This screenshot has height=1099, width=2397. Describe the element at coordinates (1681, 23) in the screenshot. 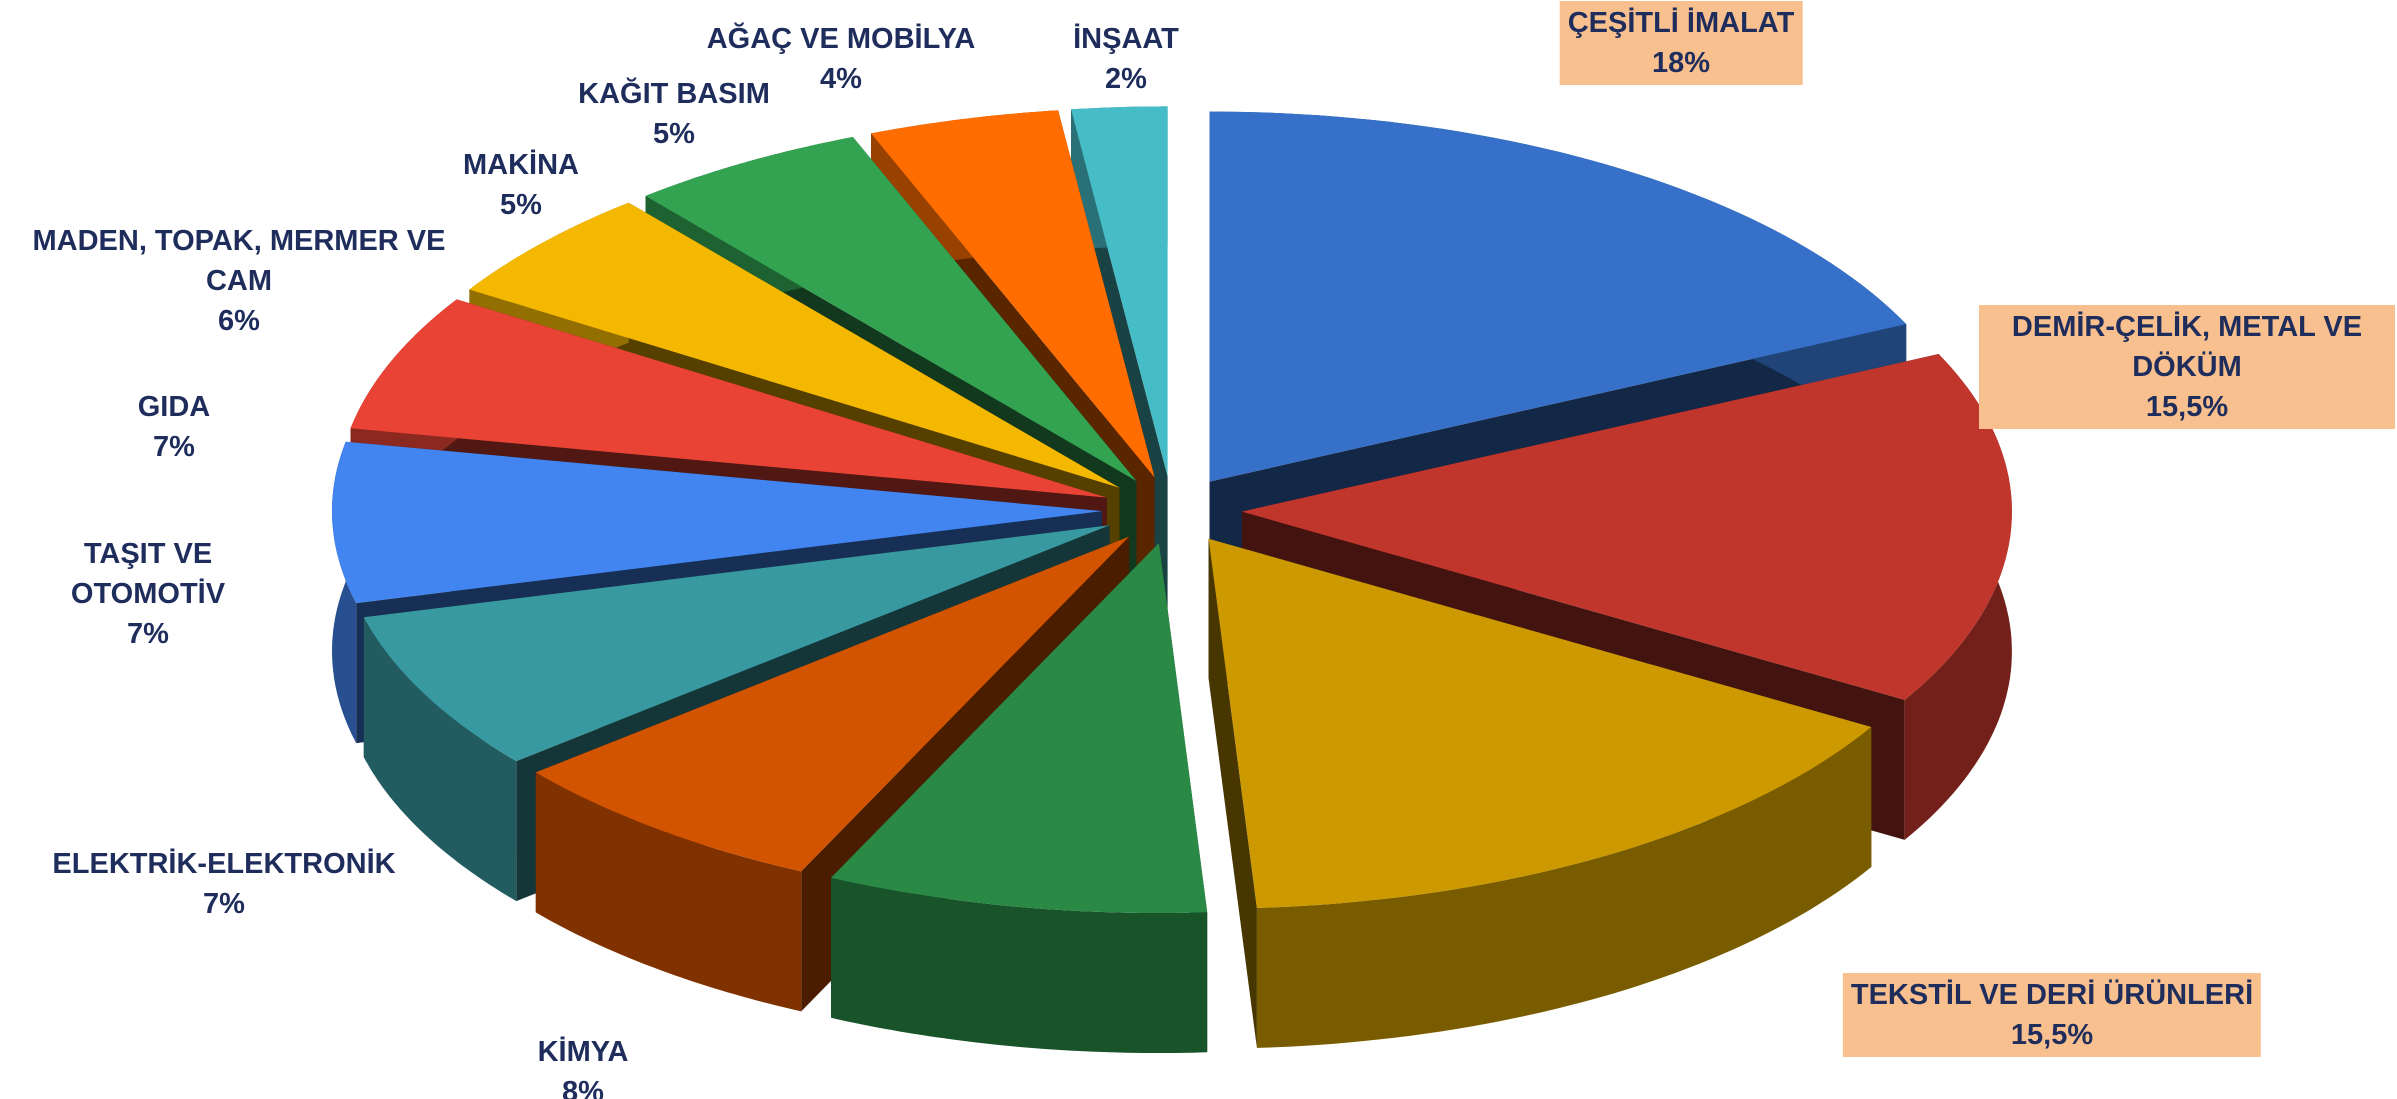

I see `category-name: ÇEŞİTLİ İMALAT` at that location.